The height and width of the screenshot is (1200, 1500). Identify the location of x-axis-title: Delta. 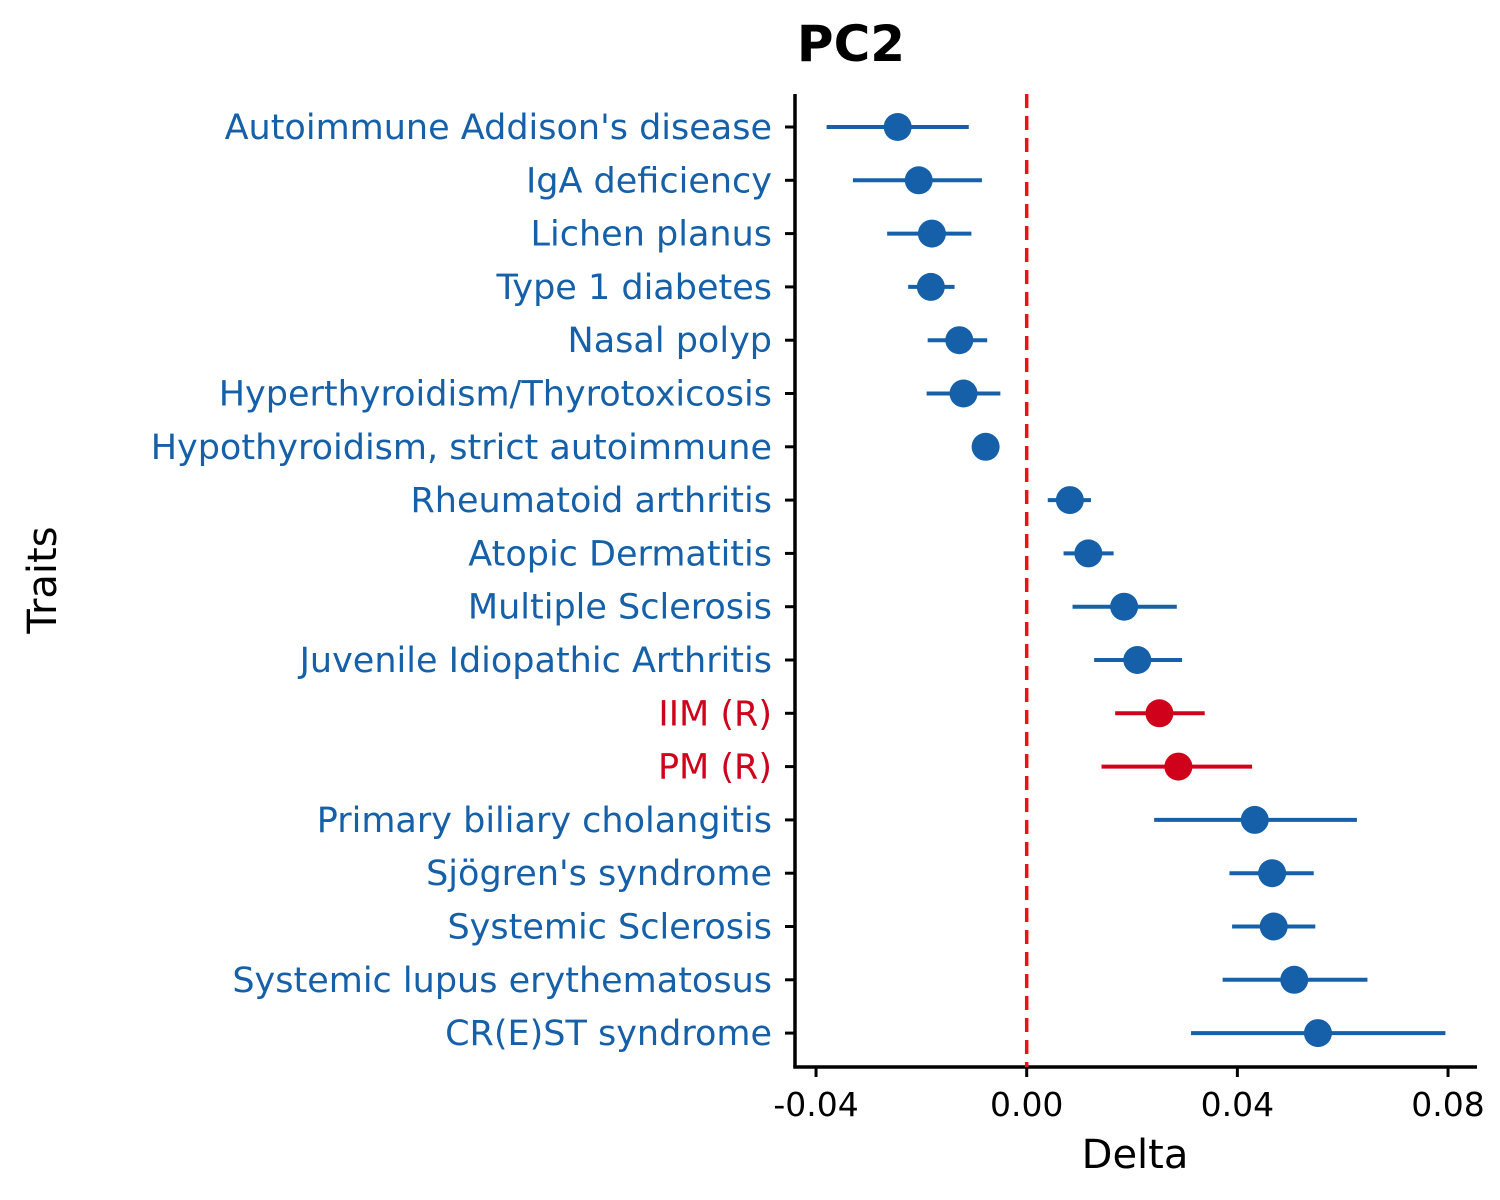
(1135, 1155).